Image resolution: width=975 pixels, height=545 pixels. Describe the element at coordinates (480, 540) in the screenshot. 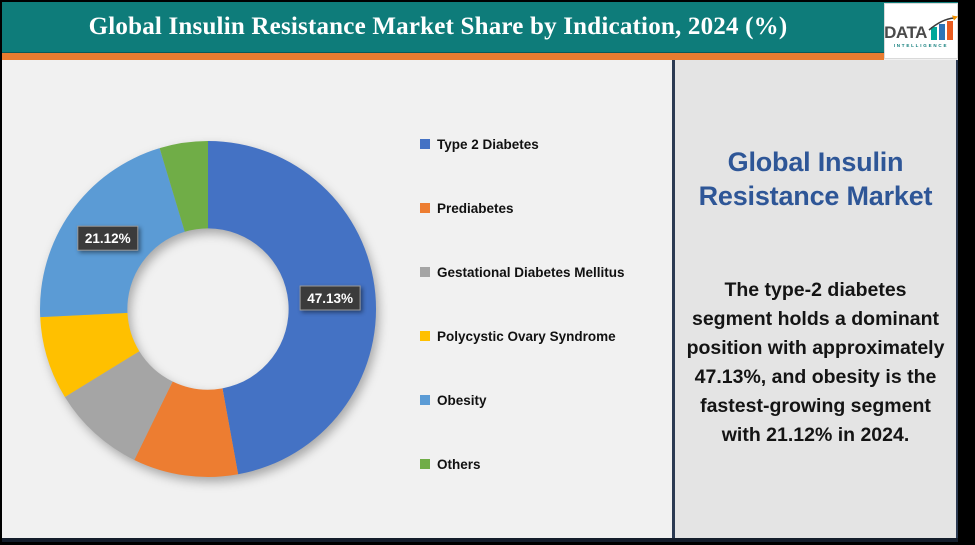

I see `bottom-border` at that location.